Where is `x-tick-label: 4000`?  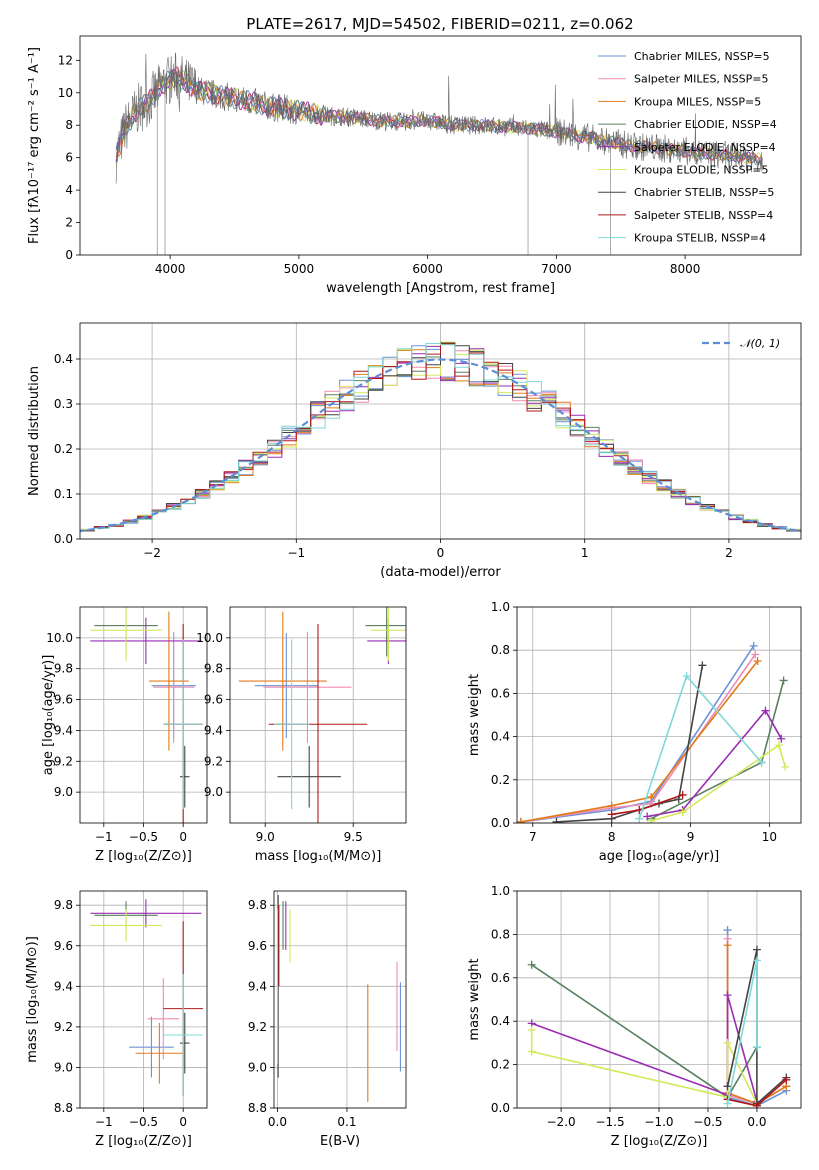
x-tick-label: 4000 is located at coordinates (170, 269).